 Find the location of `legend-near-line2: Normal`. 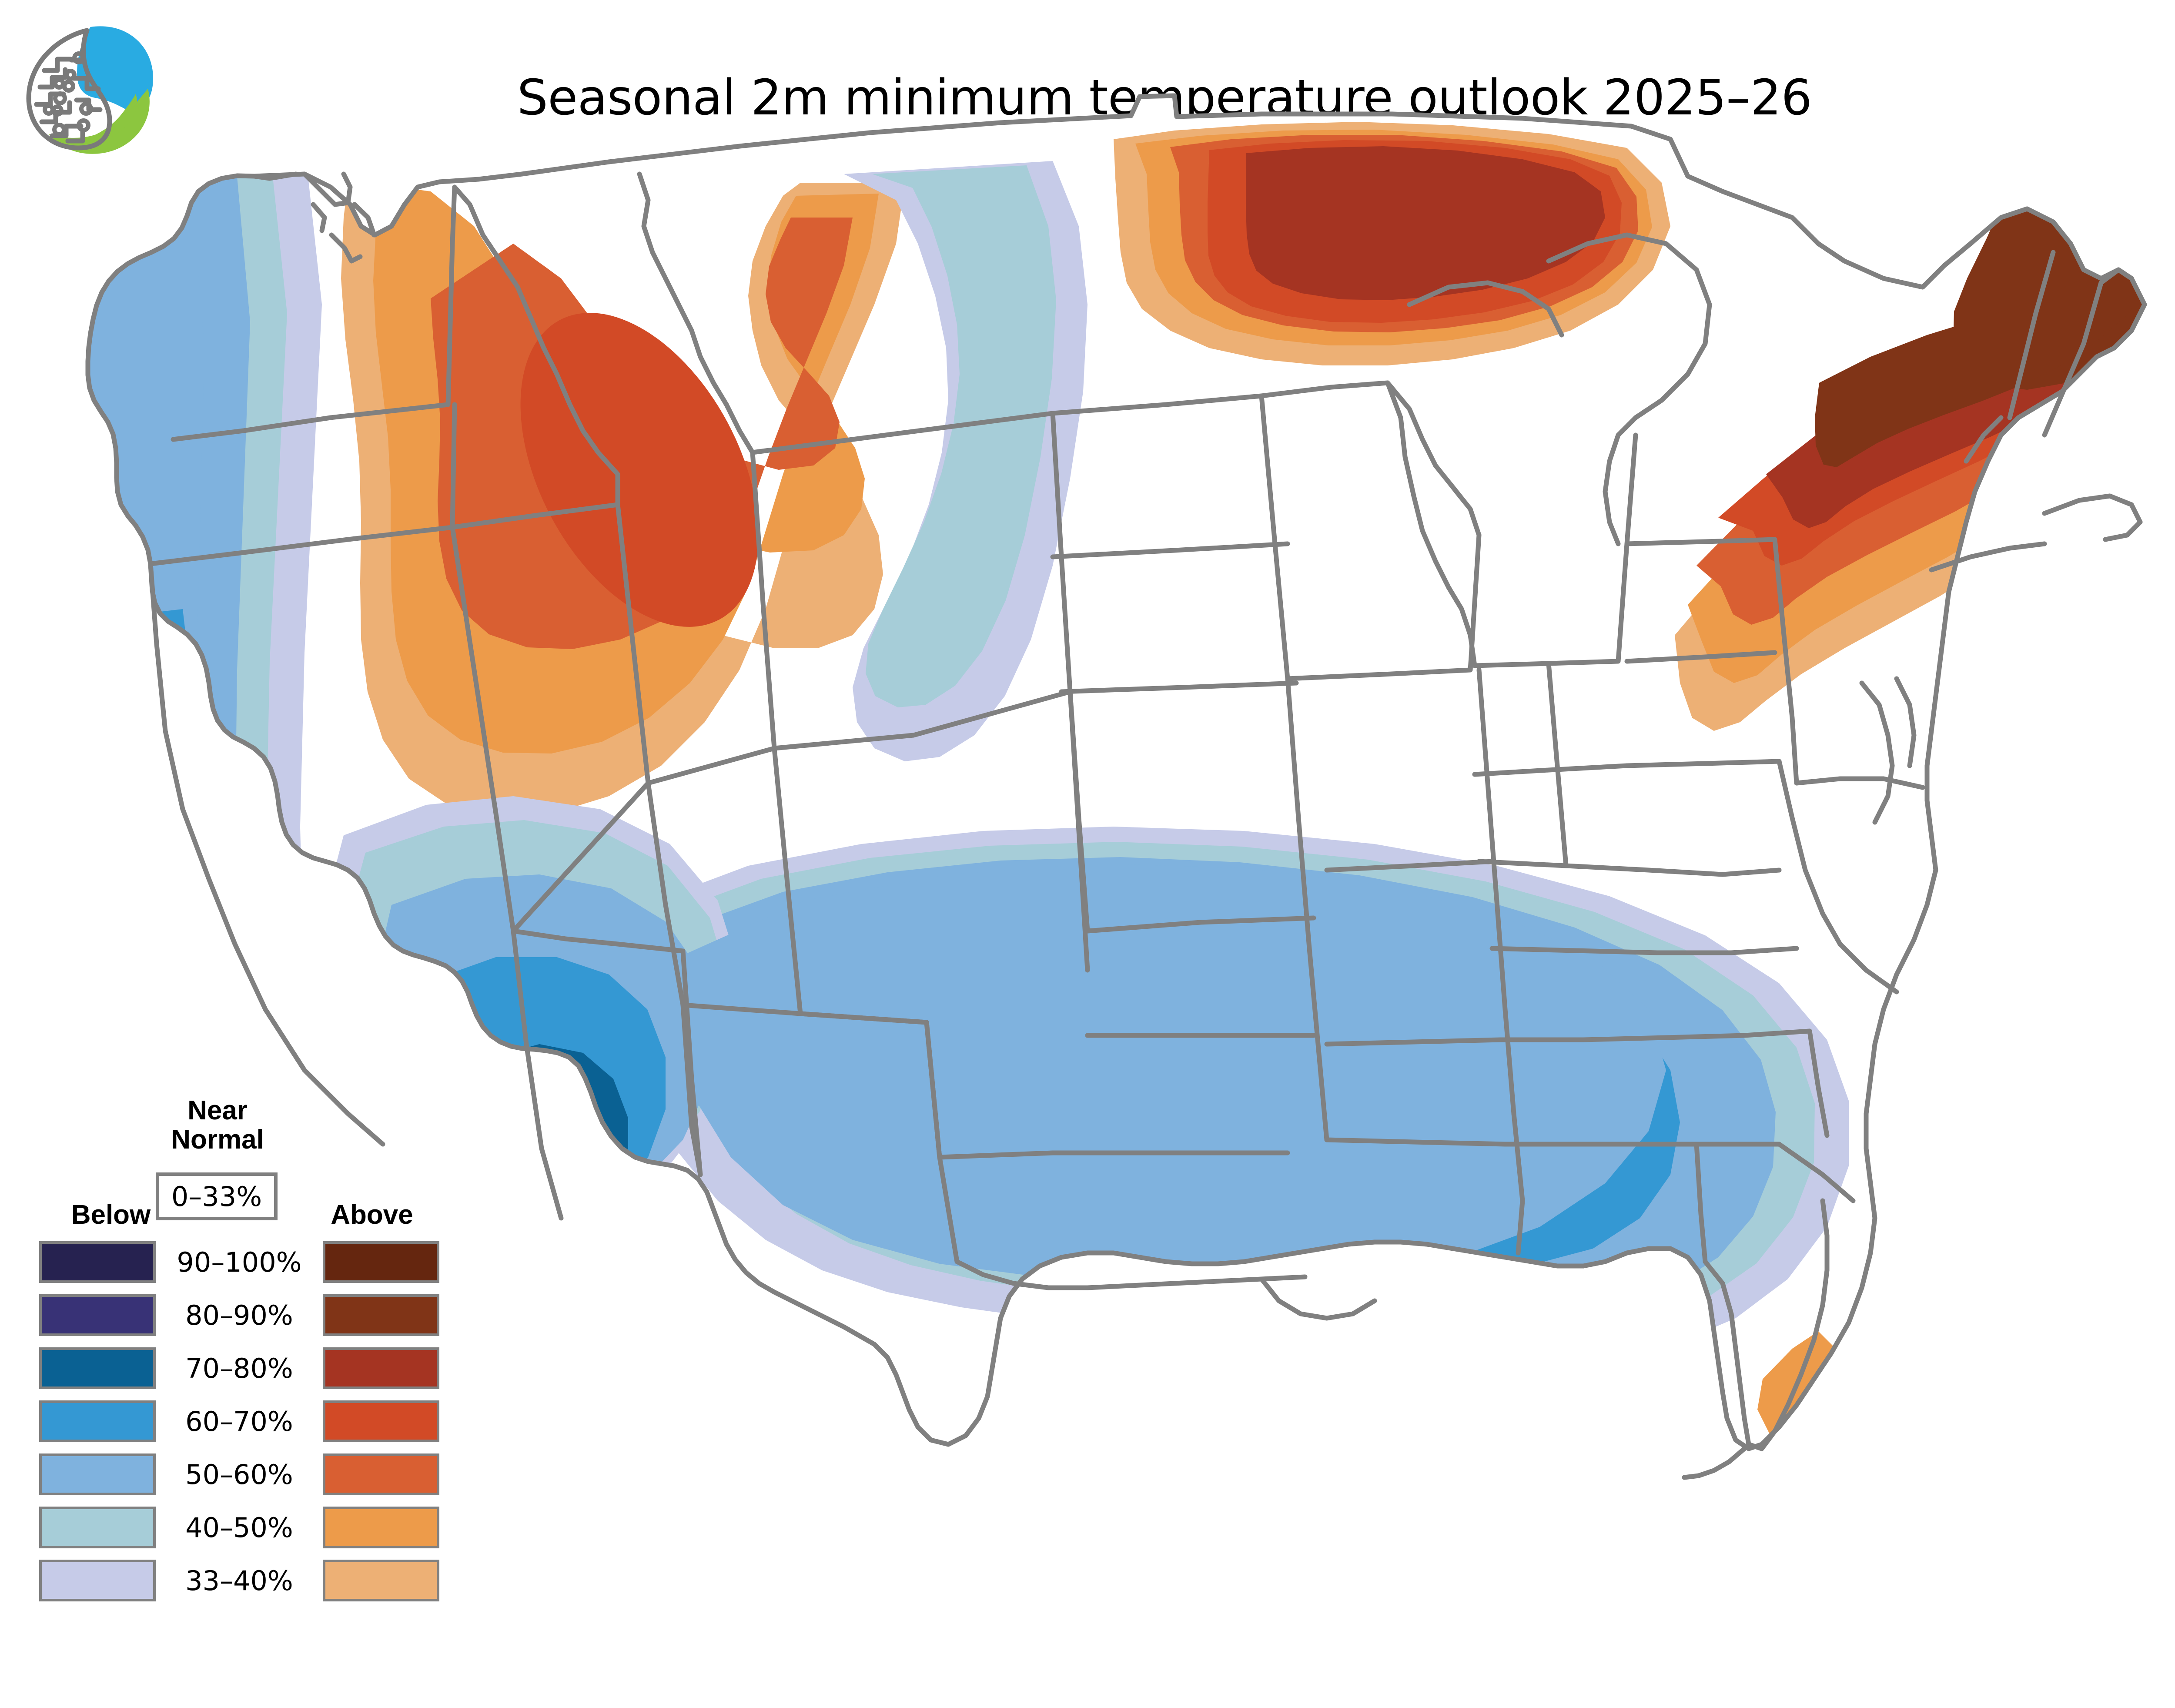

legend-near-line2: Normal is located at coordinates (217, 1139).